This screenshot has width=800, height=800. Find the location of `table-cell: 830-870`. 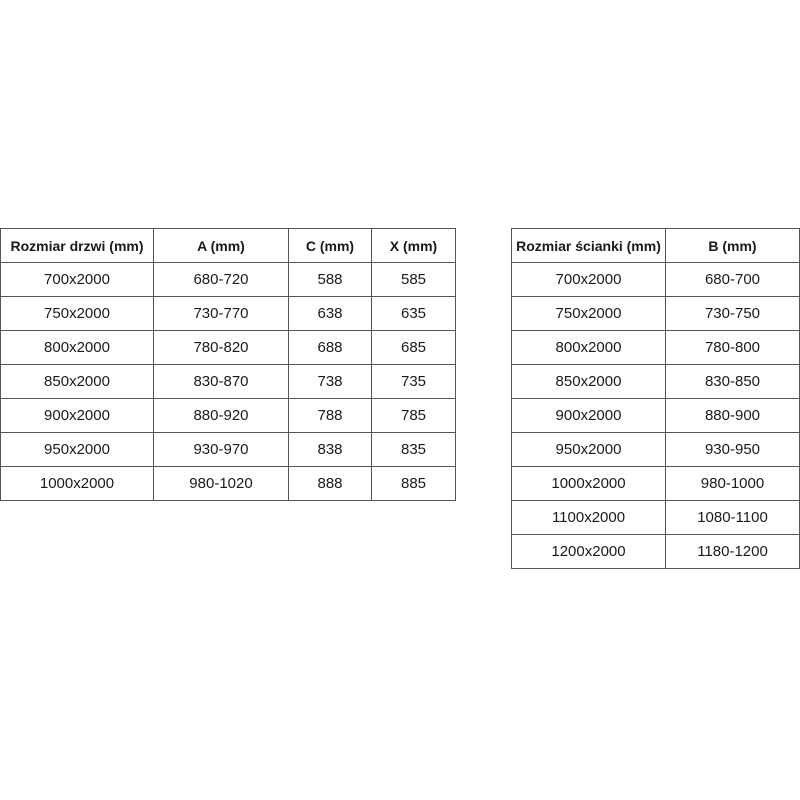

table-cell: 830-870 is located at coordinates (221, 381).